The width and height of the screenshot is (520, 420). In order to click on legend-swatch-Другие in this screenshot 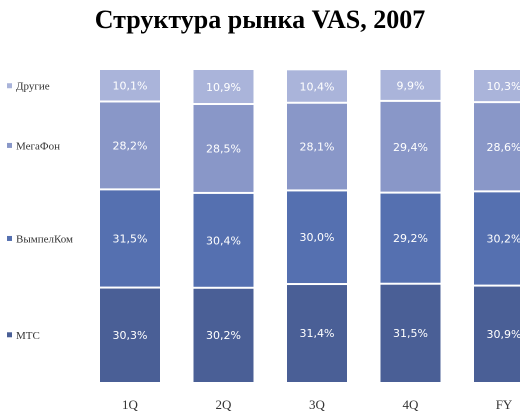, I will do `click(9, 86)`.